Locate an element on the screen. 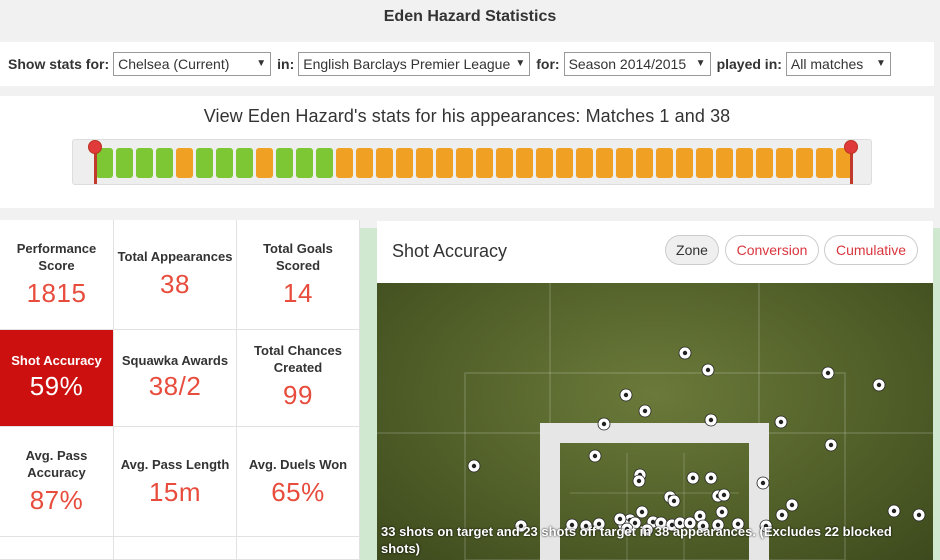 This screenshot has width=940, height=560. match-range-slider is located at coordinates (472, 162).